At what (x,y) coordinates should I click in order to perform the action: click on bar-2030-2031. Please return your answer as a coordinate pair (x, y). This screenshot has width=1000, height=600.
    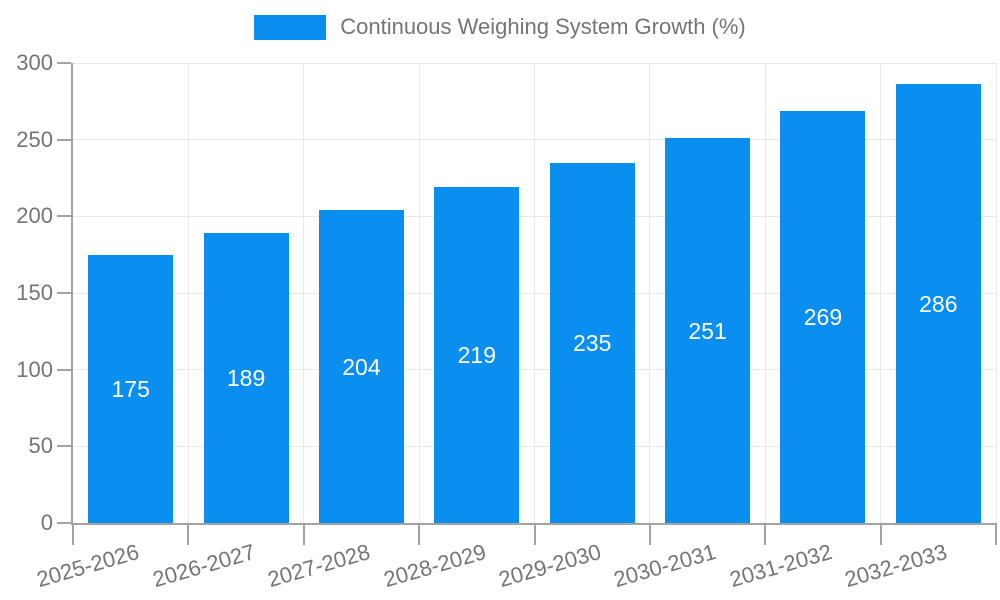
    Looking at the image, I should click on (708, 330).